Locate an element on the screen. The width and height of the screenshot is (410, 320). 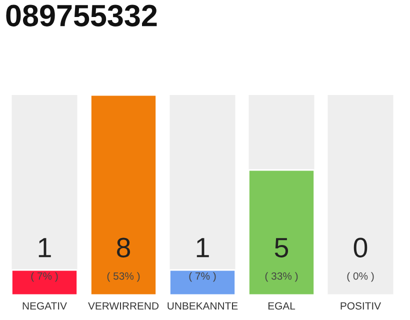
annotation: ( 33% ) is located at coordinates (281, 277).